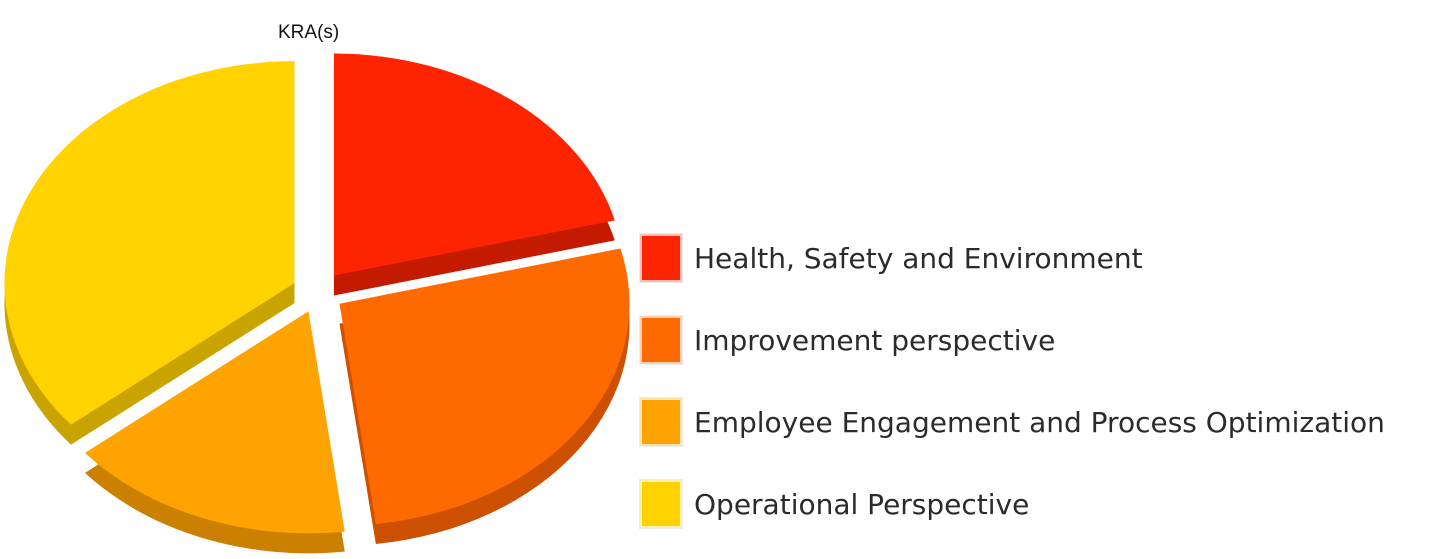 The image size is (1438, 559). Describe the element at coordinates (484, 386) in the screenshot. I see `pie-slice-top-improvement` at that location.